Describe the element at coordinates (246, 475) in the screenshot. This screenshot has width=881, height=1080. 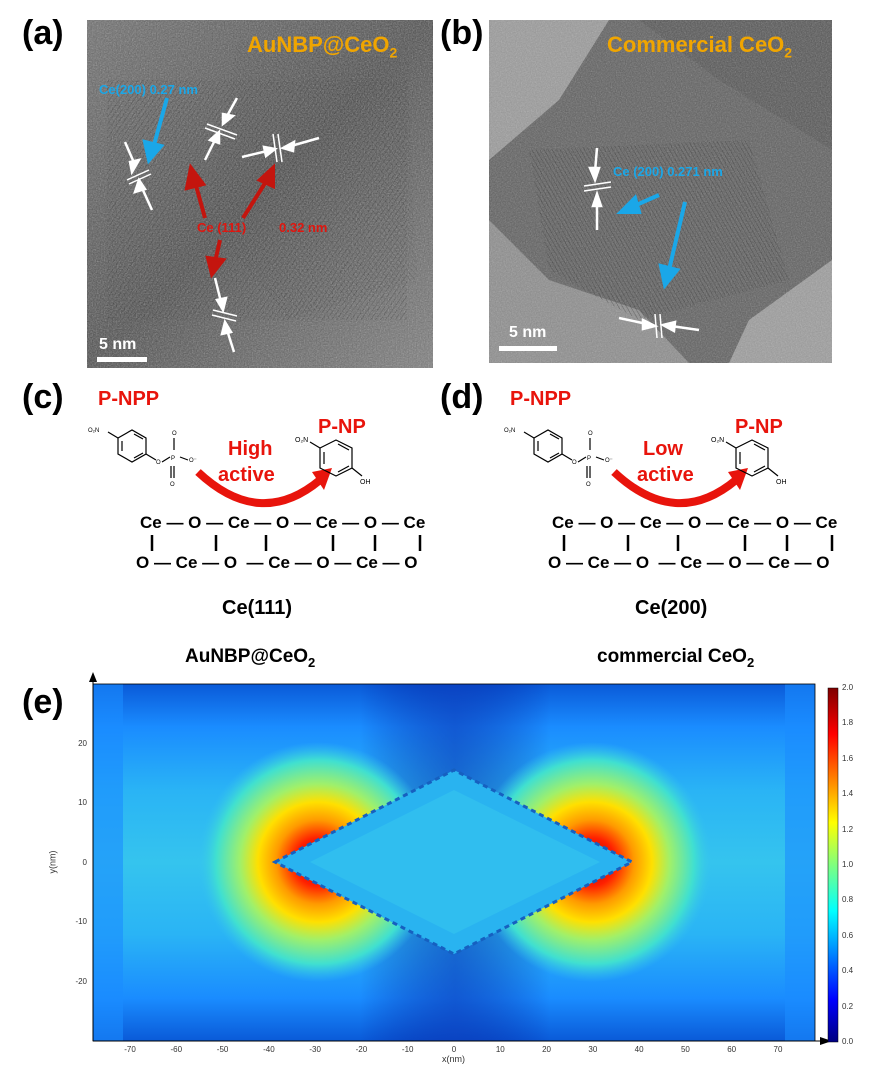
I see `c-activity-2: active` at that location.